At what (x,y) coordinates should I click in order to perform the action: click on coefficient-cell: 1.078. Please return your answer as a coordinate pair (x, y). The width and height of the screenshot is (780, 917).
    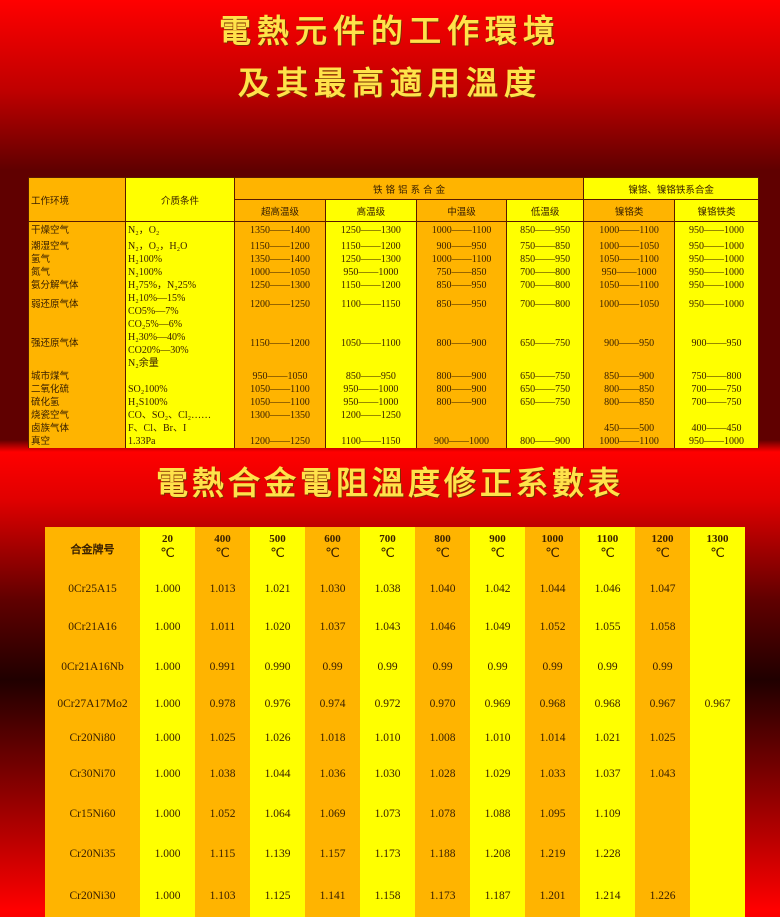
    Looking at the image, I should click on (442, 814).